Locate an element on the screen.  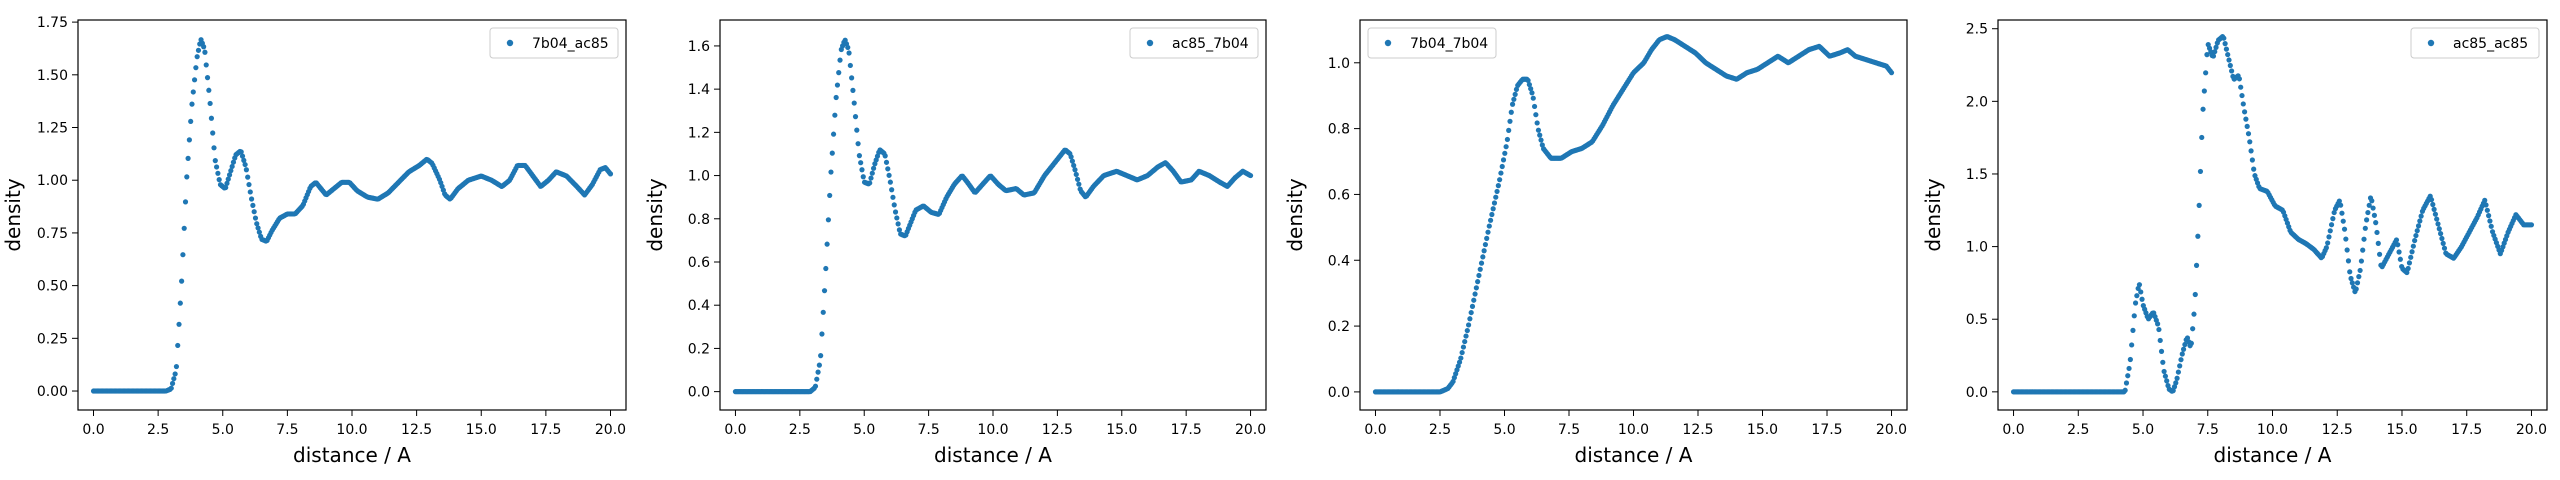
y-tick-label: 1.0 is located at coordinates (699, 177).